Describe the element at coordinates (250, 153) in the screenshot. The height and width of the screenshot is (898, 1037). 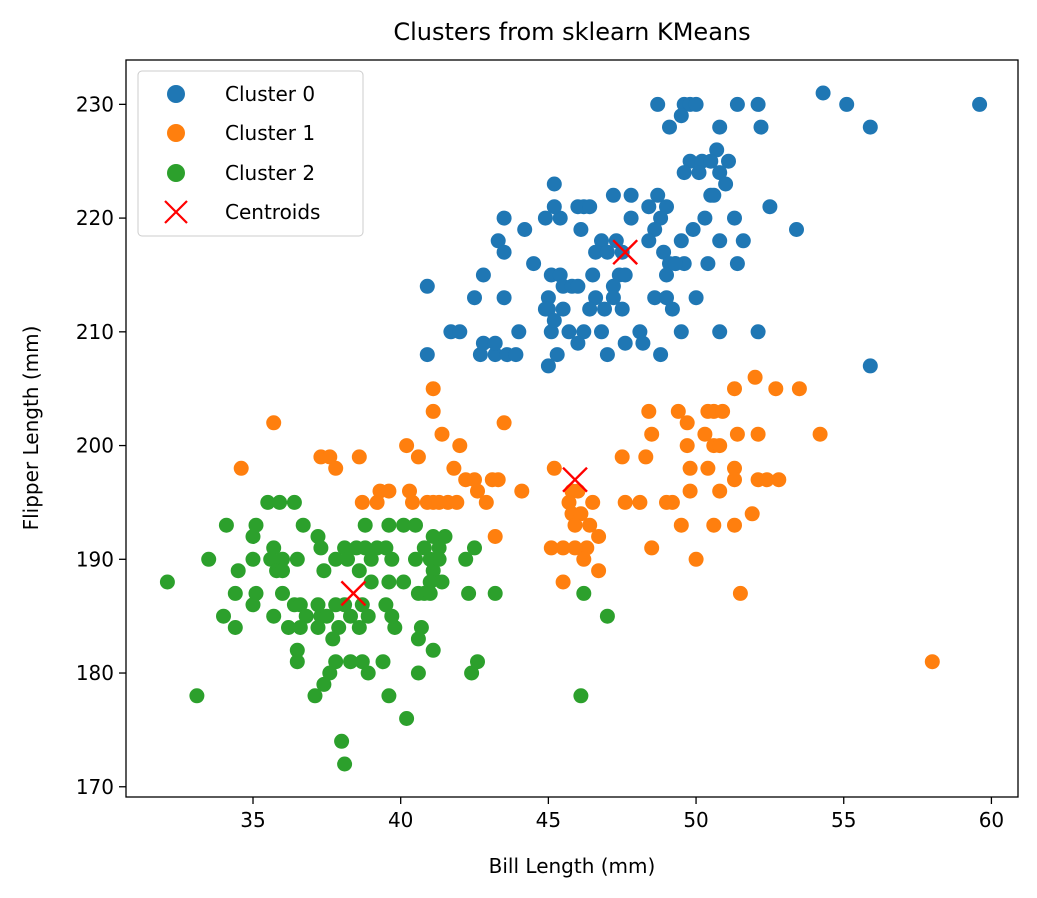
I see `legend: Cluster 0 Cluster 1 Cluster 2 Centroids` at that location.